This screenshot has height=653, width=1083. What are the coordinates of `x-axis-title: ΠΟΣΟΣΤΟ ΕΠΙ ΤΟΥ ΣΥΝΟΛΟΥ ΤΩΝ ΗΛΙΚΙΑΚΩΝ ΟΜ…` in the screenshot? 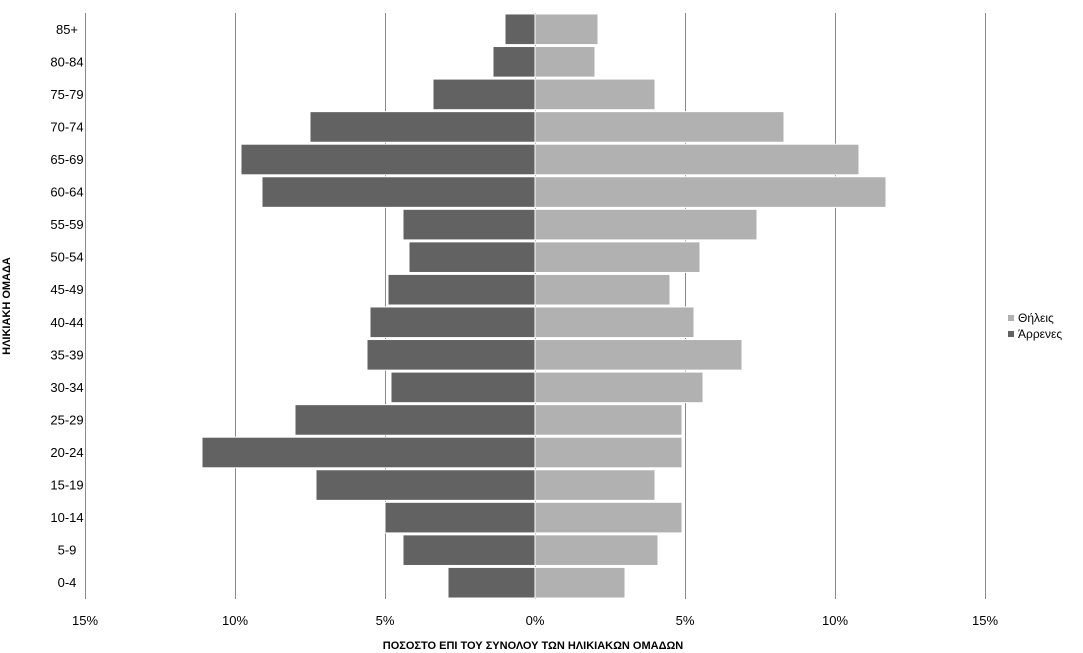 It's located at (533, 646).